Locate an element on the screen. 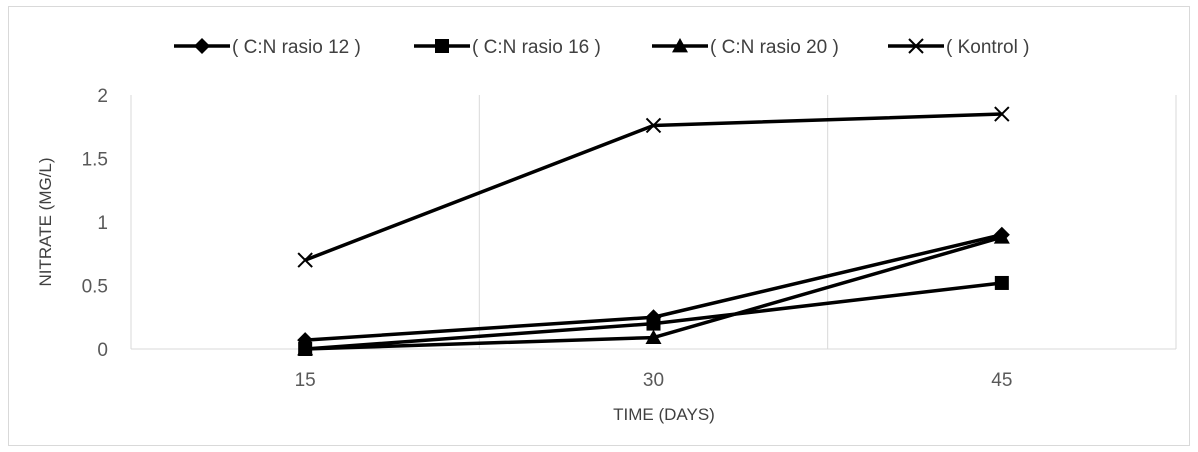 This screenshot has height=452, width=1198. x-tick-label: 30 is located at coordinates (653, 380).